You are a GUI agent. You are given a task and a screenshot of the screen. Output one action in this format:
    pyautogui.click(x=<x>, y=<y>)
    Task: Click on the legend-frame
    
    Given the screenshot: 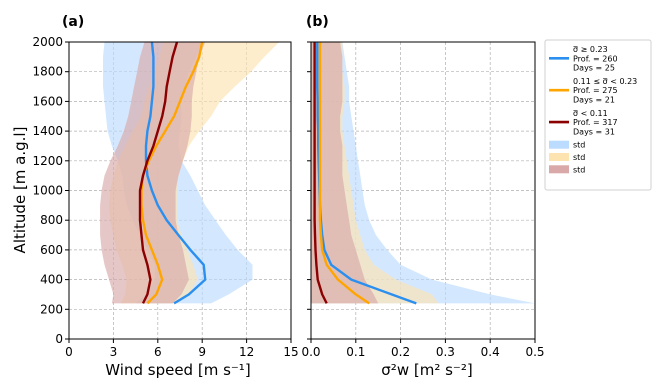 What is the action you would take?
    pyautogui.click(x=598, y=115)
    